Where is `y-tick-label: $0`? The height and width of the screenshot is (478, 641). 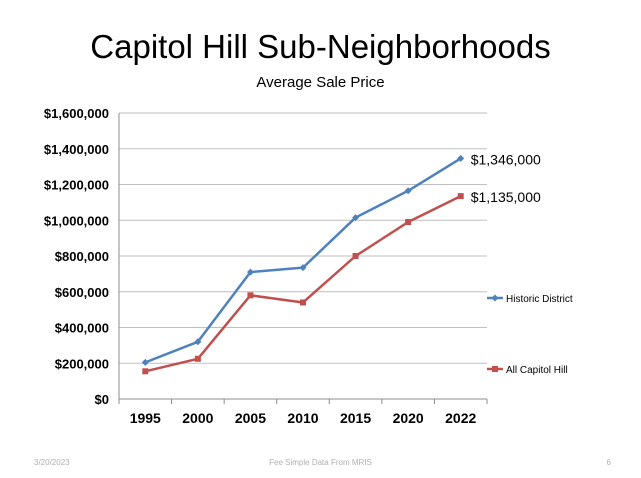 y-tick-label: $0 is located at coordinates (102, 399).